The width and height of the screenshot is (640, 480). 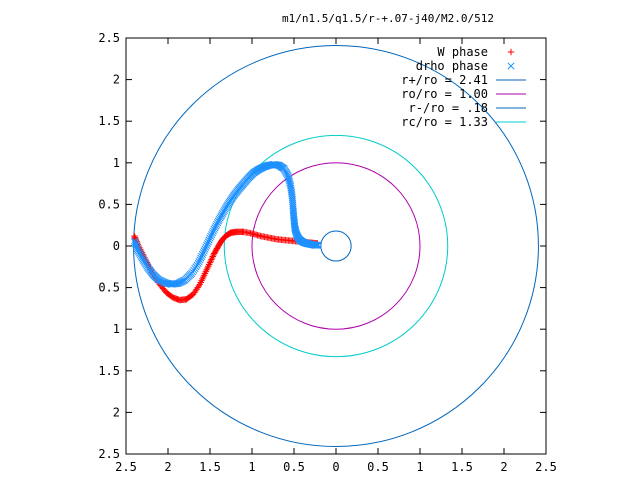 I want to click on legend-label-3: ro/ro = 1.00, so click(x=444, y=94).